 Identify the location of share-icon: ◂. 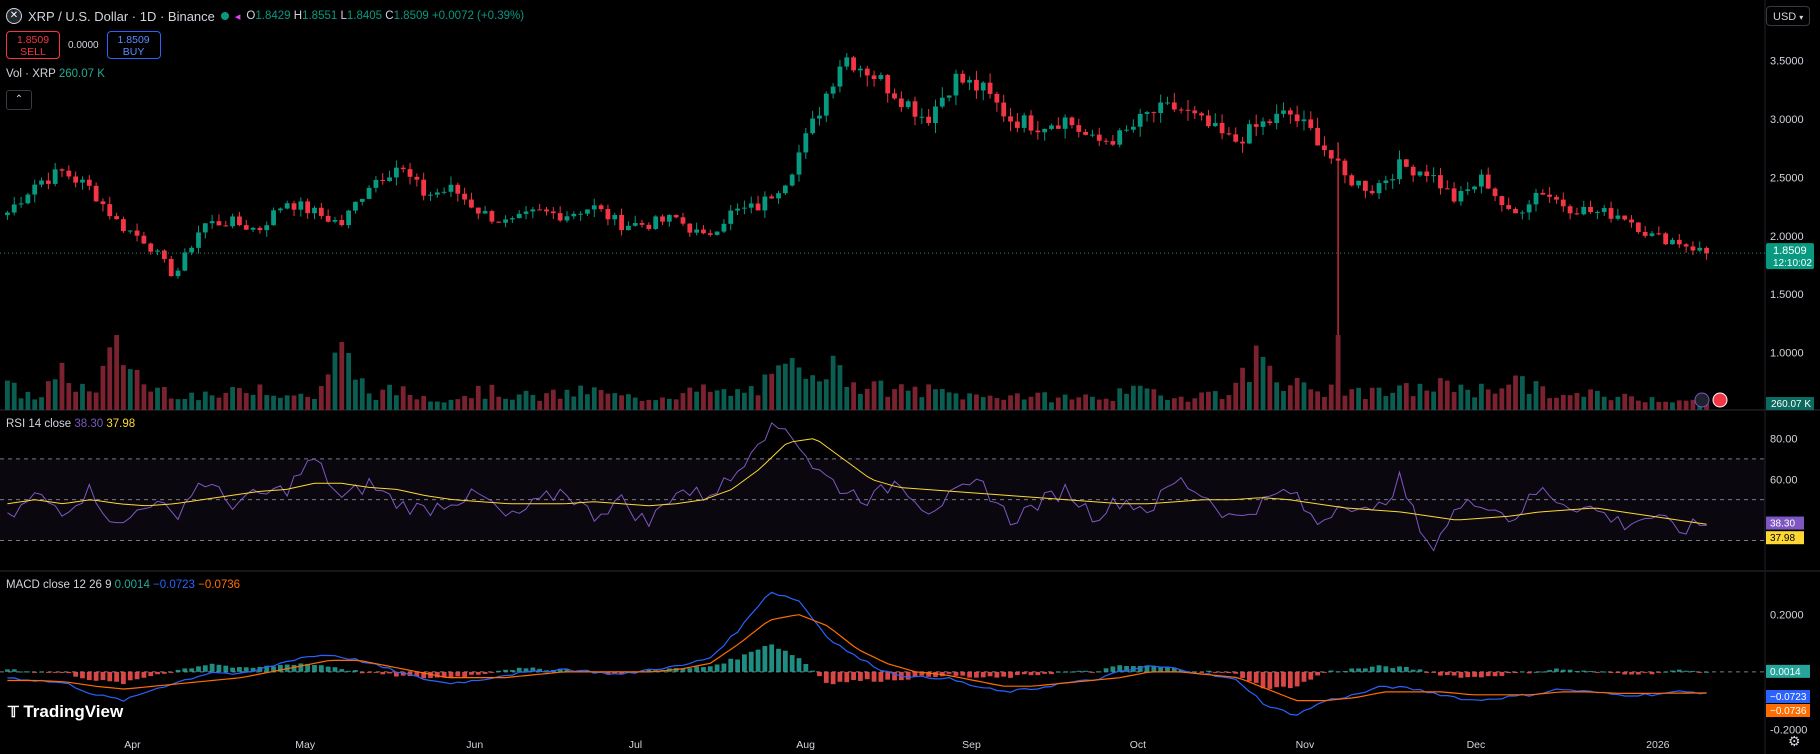
(238, 16).